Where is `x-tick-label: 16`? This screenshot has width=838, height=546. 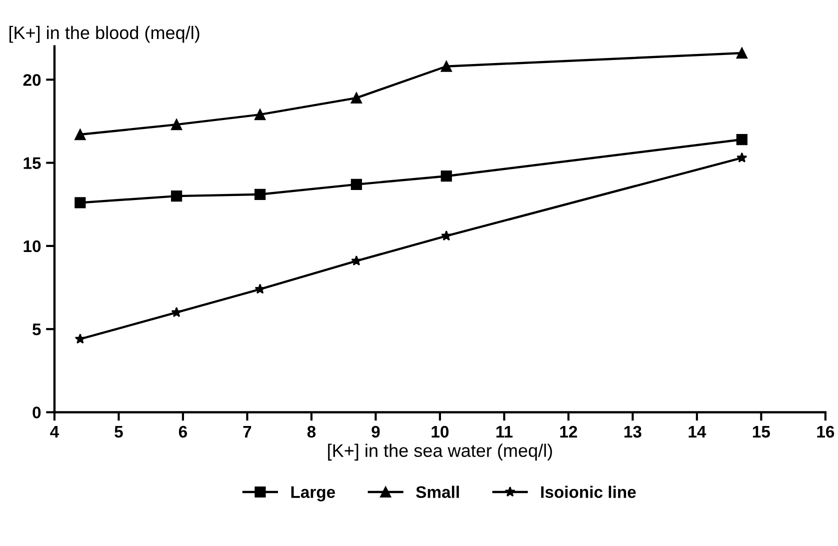
x-tick-label: 16 is located at coordinates (825, 432).